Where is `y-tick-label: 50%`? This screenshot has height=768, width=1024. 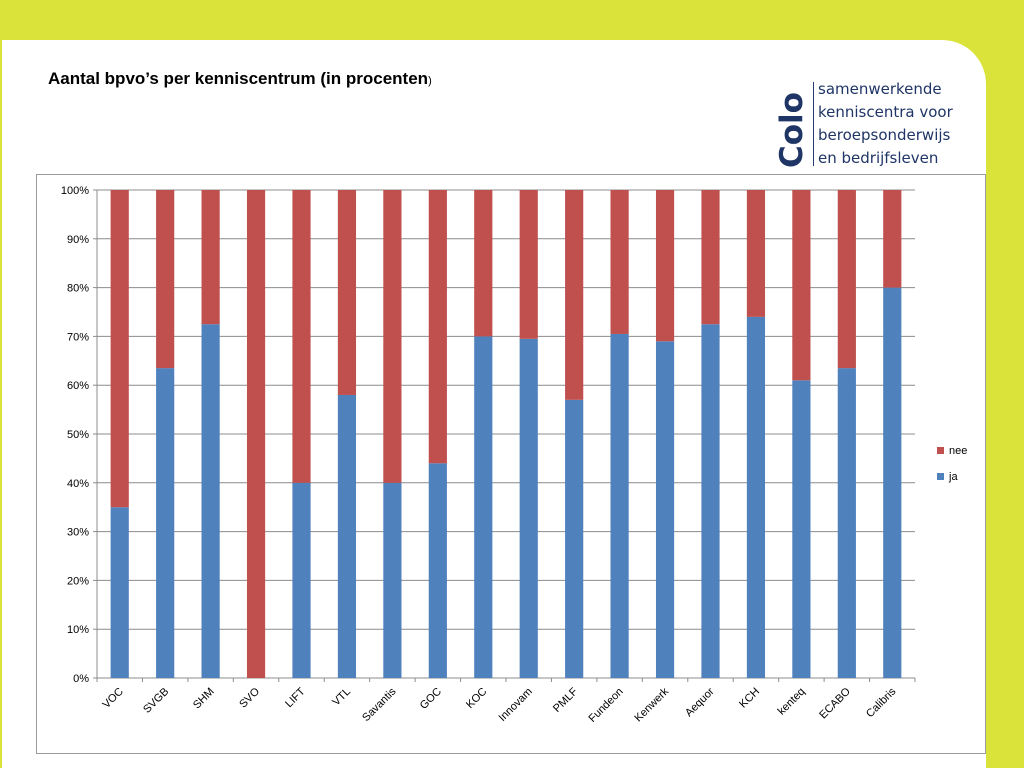
y-tick-label: 50% is located at coordinates (78, 435).